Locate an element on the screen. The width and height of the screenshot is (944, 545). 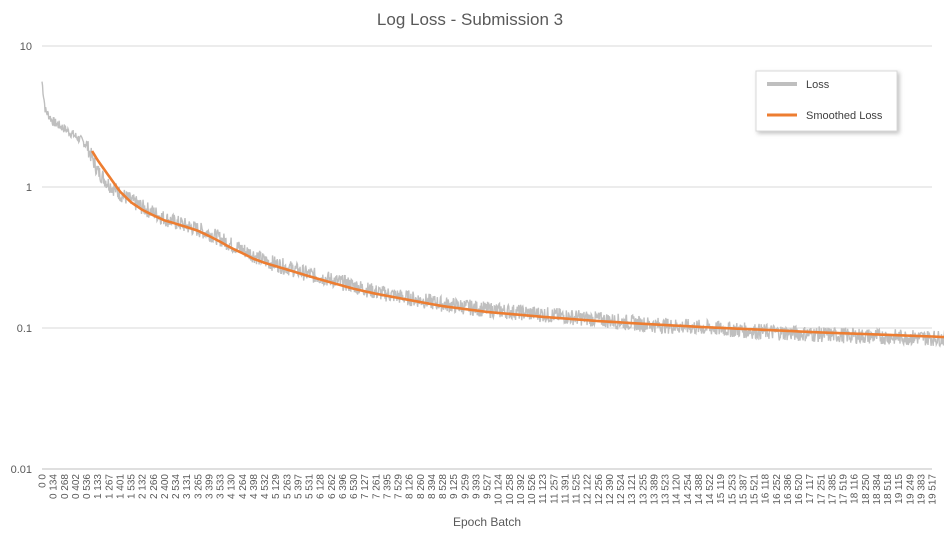
x-tick-label: 2 400 is located at coordinates (165, 486).